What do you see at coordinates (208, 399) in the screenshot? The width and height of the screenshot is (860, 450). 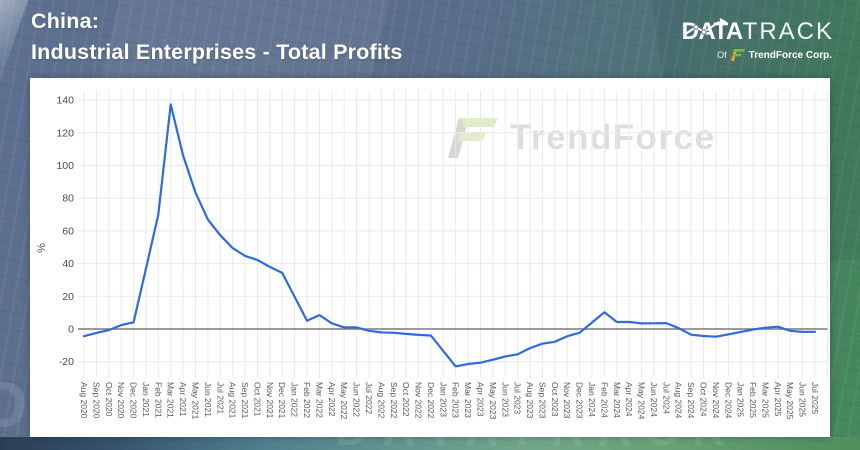 I see `svg-text: Jun 2021` at bounding box center [208, 399].